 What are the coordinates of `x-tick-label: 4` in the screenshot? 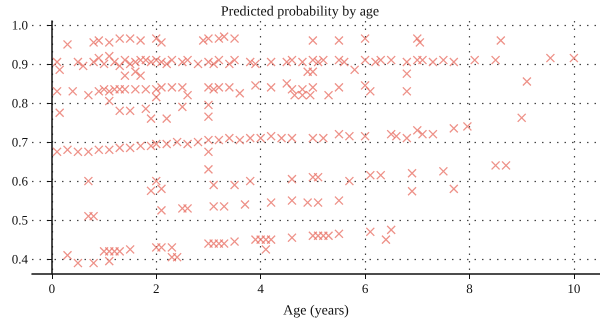 It's located at (260, 288).